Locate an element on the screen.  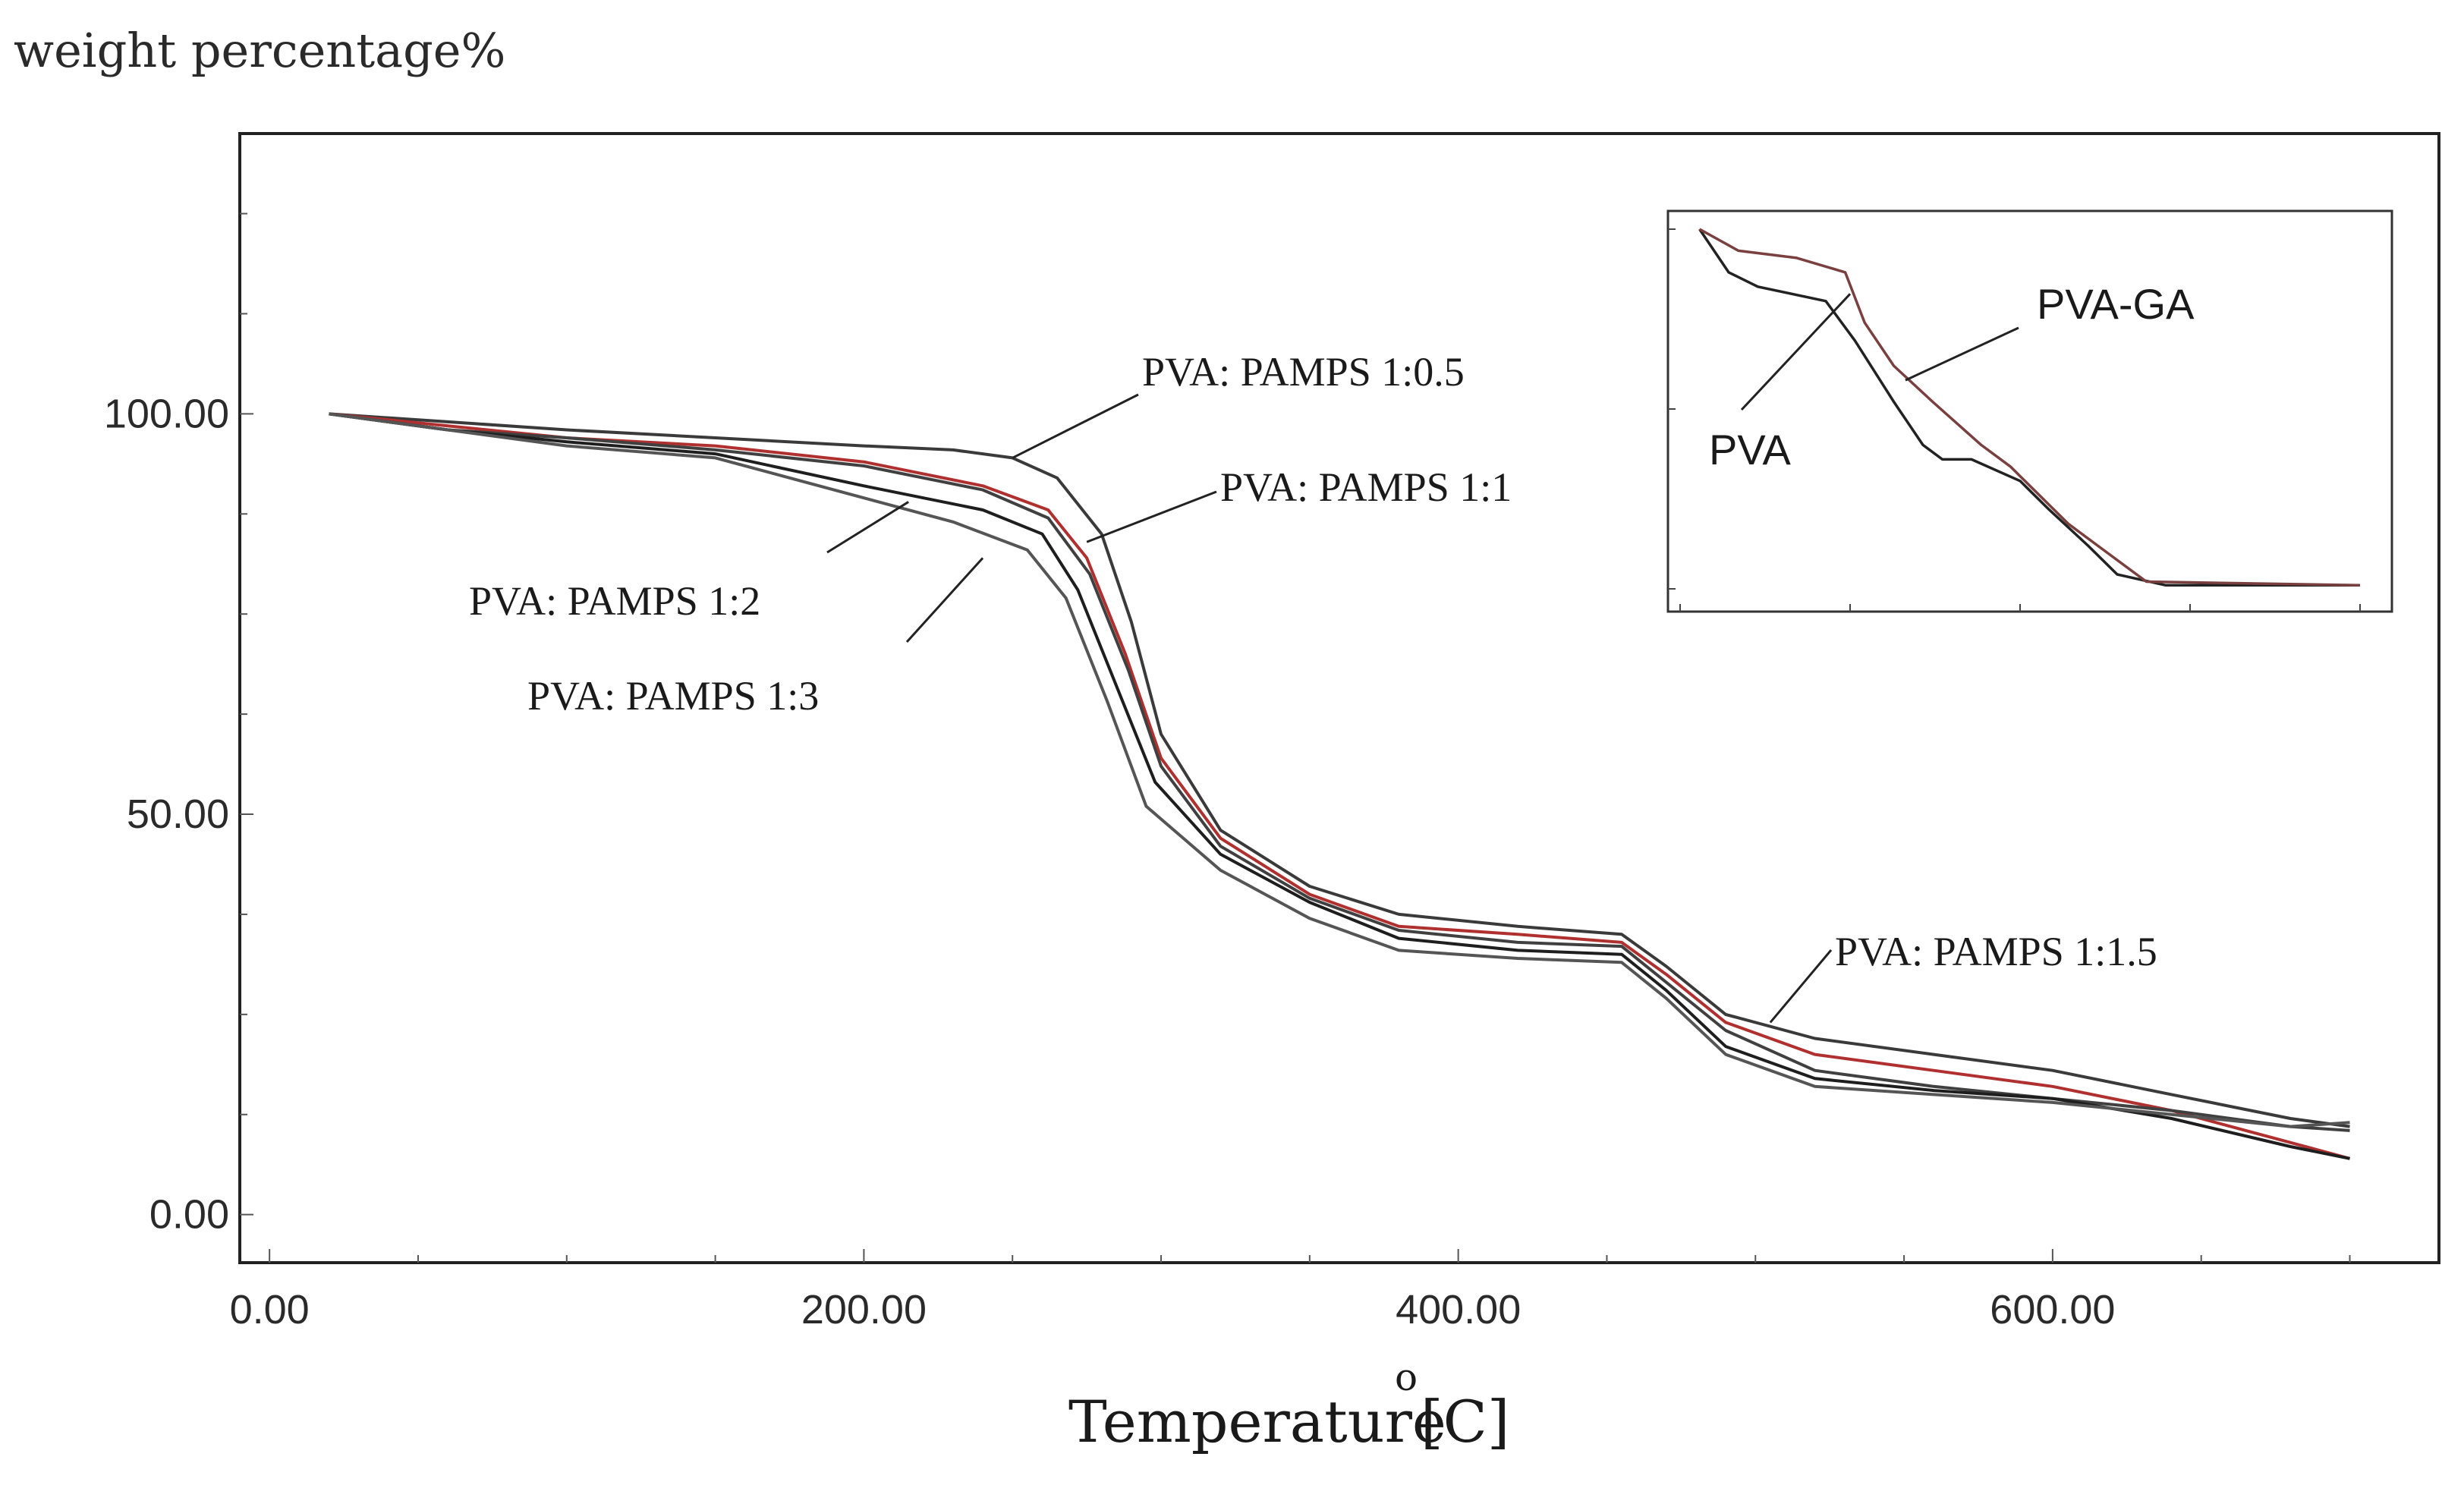
x-tick-label: 400.00 is located at coordinates (1459, 1309).